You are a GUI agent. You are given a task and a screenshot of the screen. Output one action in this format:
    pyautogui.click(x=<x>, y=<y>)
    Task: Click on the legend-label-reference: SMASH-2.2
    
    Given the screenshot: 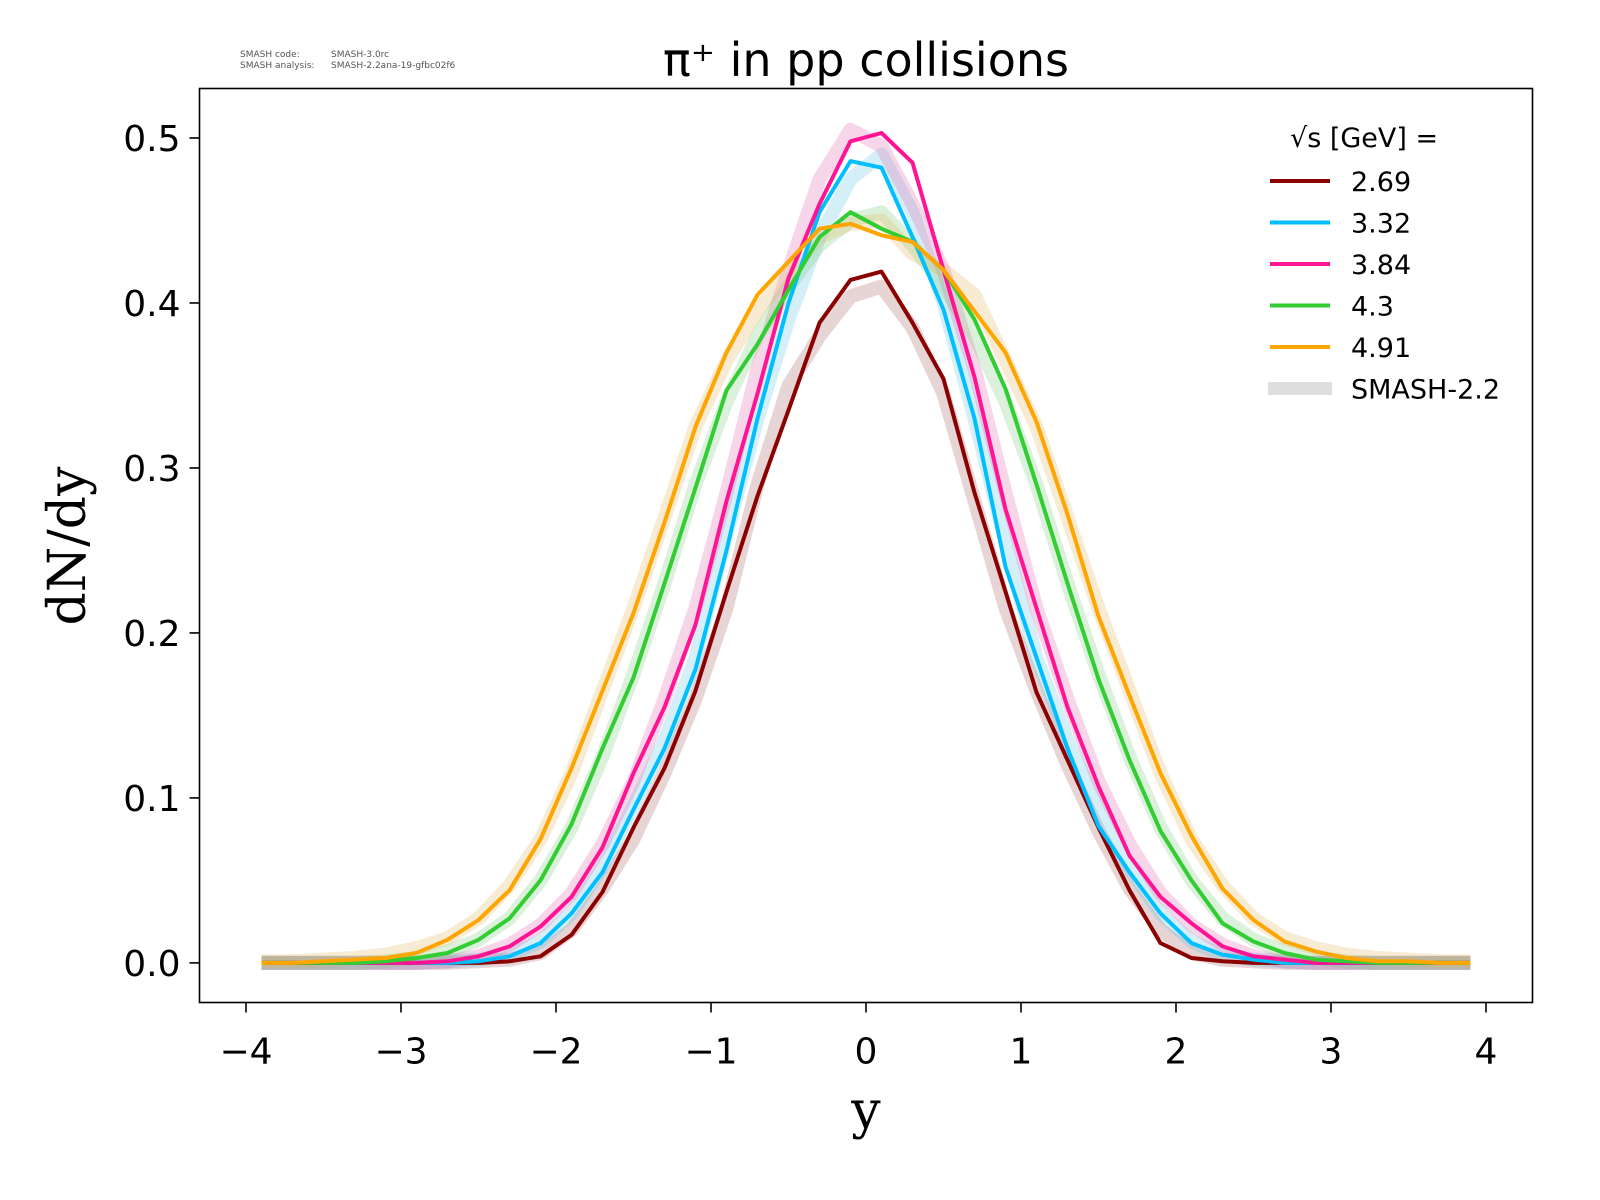 What is the action you would take?
    pyautogui.click(x=1425, y=390)
    